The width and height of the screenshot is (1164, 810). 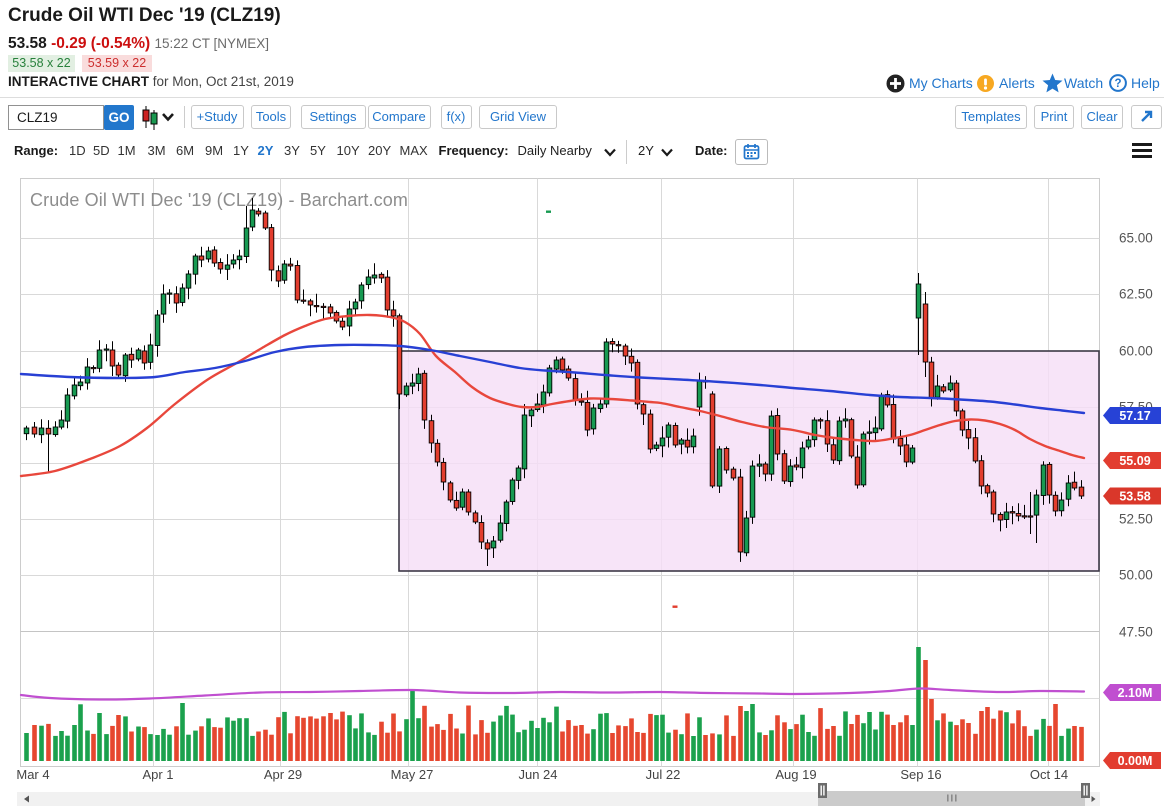 I want to click on svg-text: Mar 4, so click(x=32, y=774).